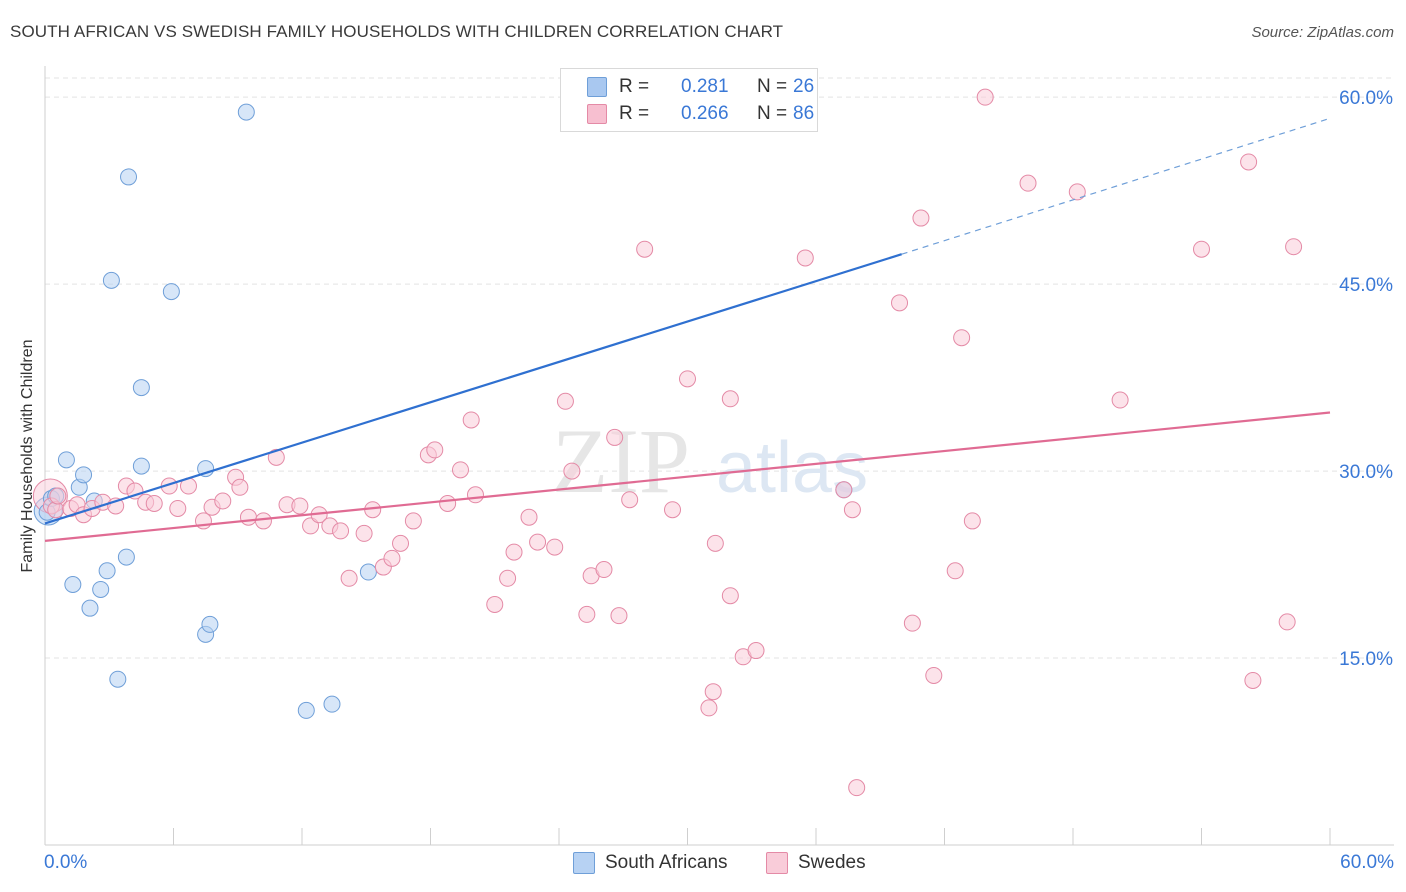 The image size is (1406, 892). What do you see at coordinates (1322, 32) in the screenshot?
I see `source-label: Source: ZipAtlas.com` at bounding box center [1322, 32].